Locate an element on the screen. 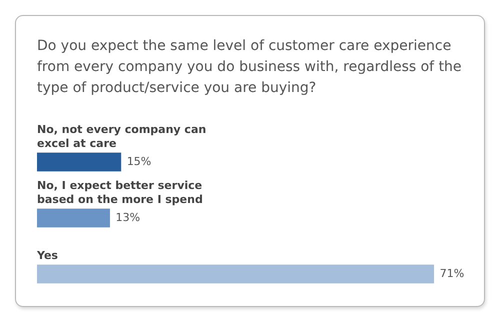 Image resolution: width=500 pixels, height=324 pixels. y-tick-label: Yes is located at coordinates (47, 255).